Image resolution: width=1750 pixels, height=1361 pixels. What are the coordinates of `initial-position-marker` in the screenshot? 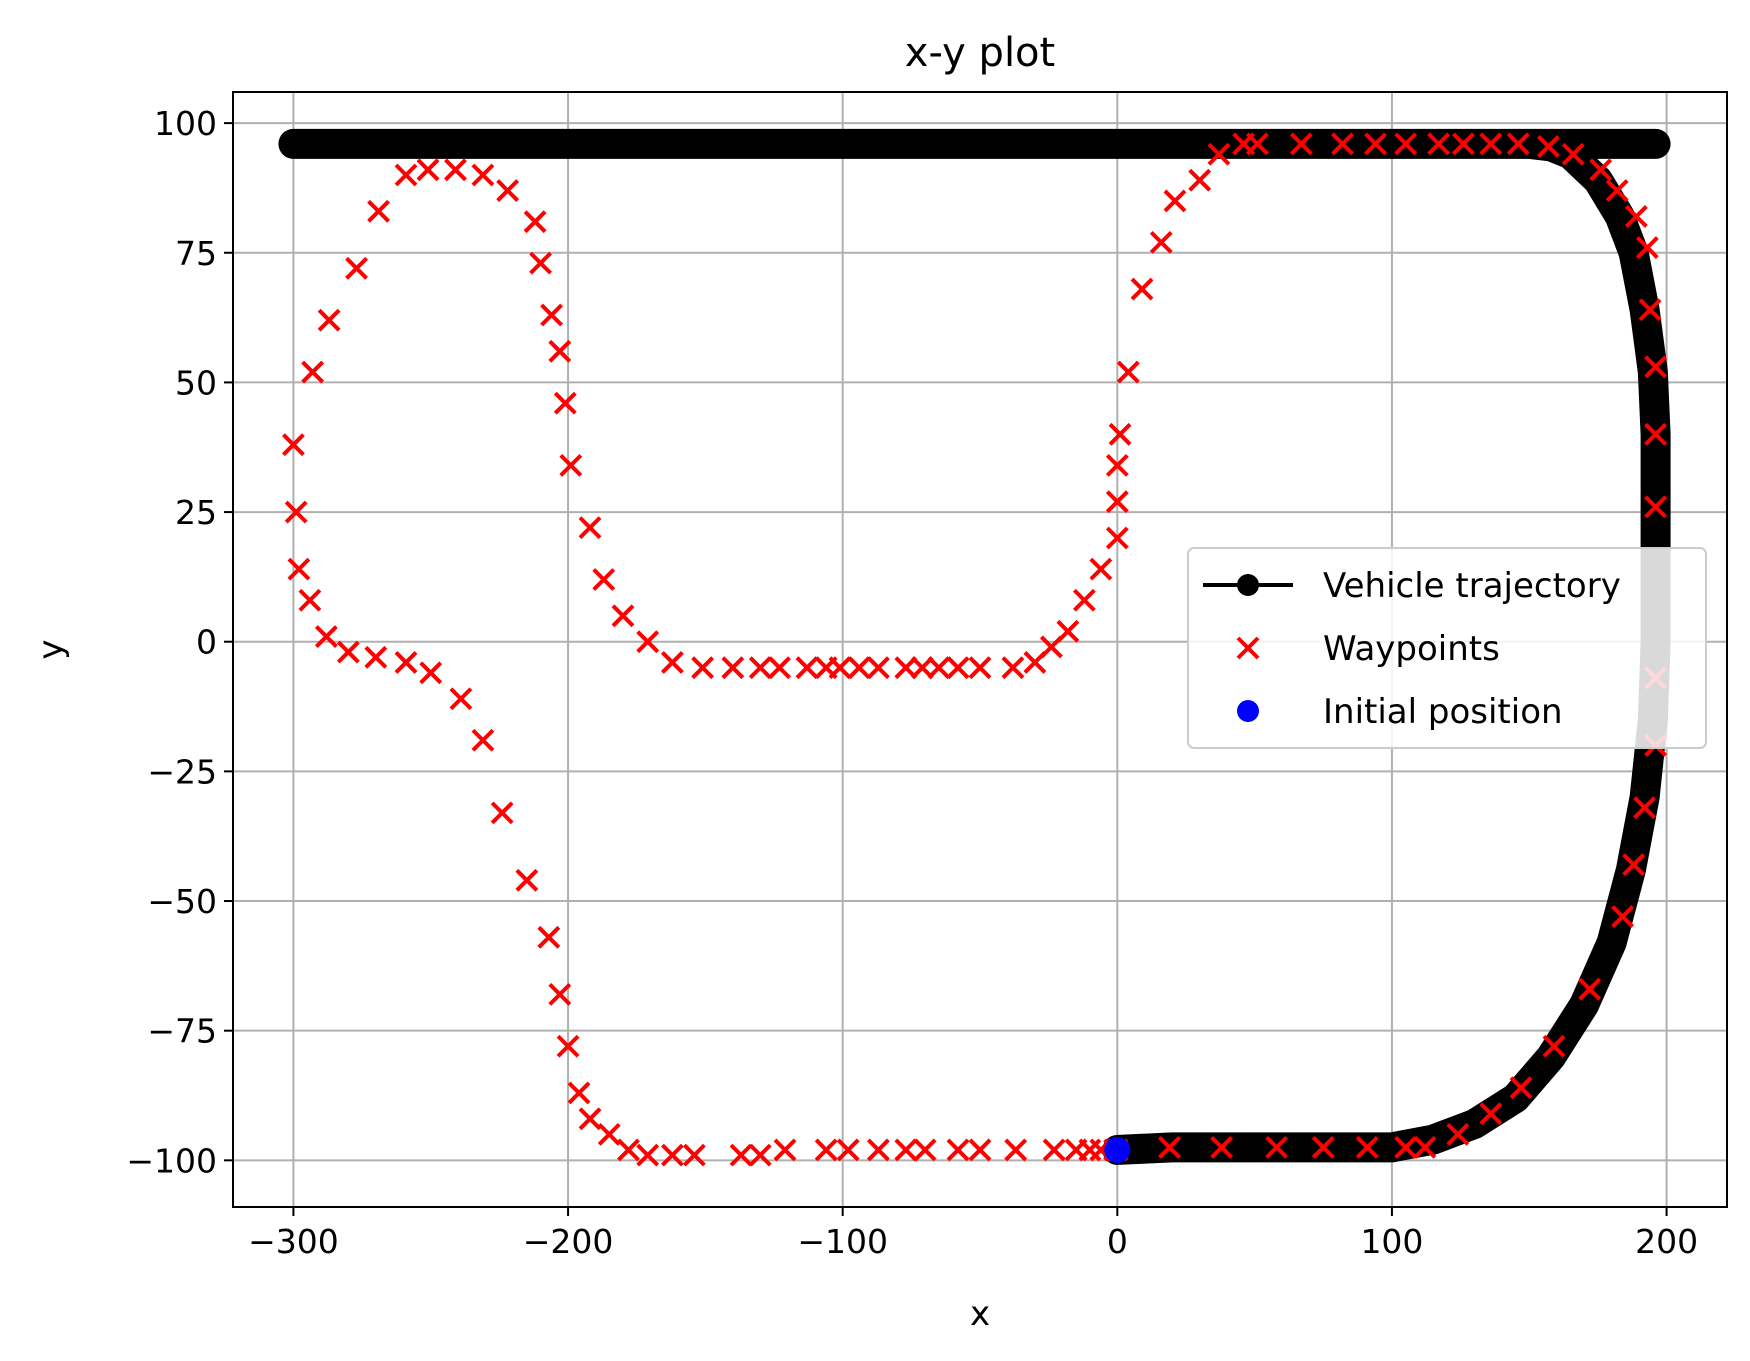 It's located at (1117, 1149).